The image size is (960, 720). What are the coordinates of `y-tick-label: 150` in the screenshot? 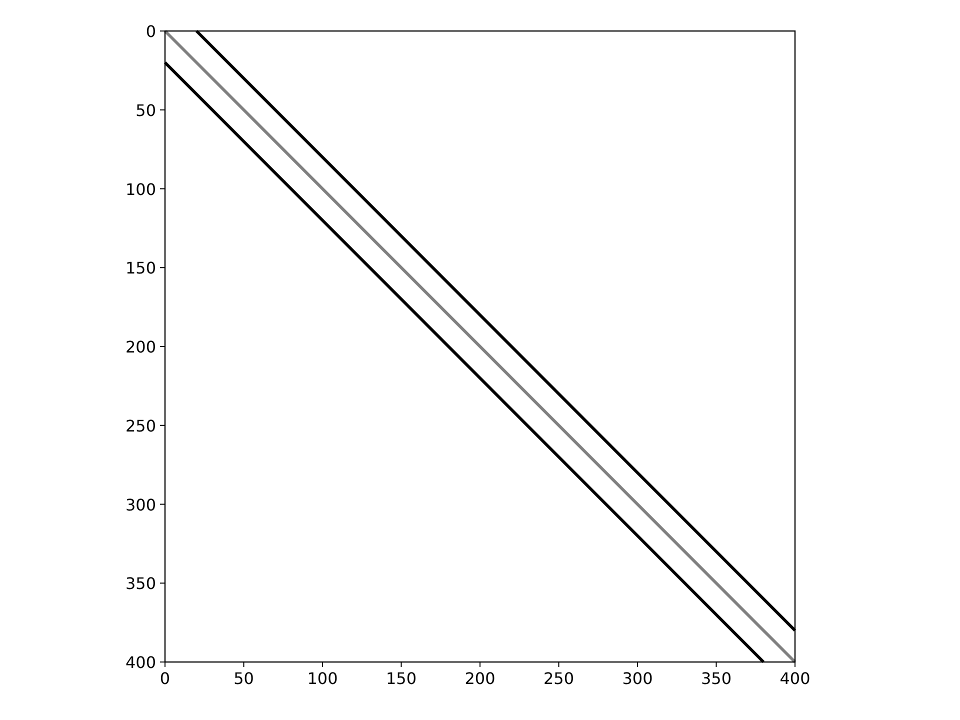 It's located at (140, 268).